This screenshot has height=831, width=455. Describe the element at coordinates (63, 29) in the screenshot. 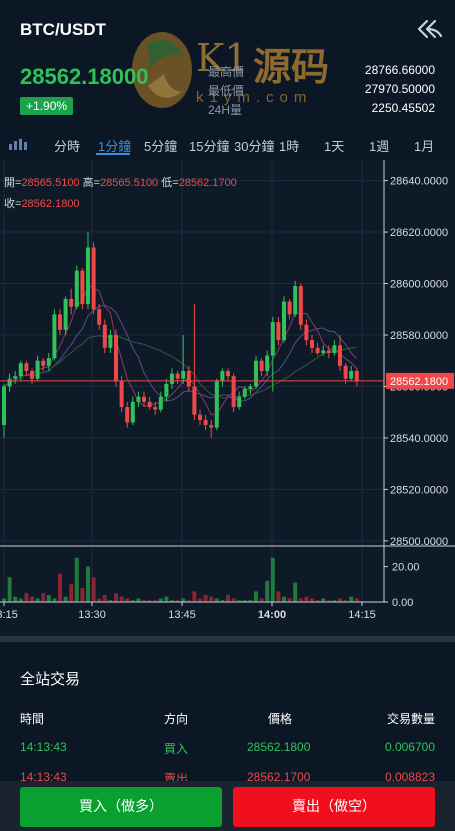

I see `pair-title: BTC/USDT` at that location.